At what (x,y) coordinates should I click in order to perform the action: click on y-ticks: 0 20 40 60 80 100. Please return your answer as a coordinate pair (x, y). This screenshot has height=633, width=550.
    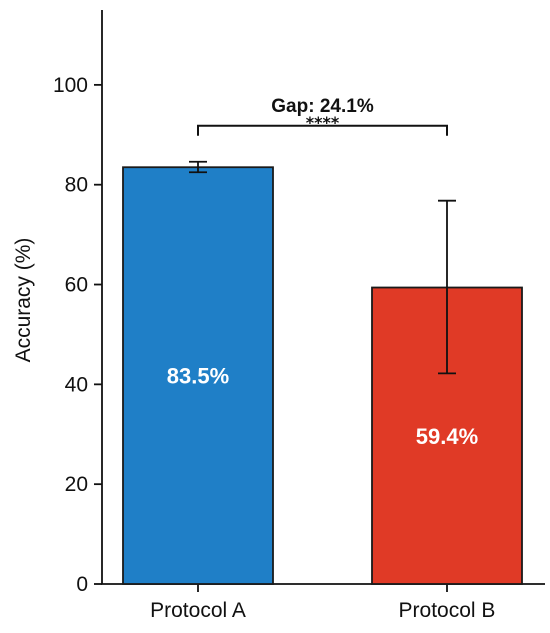
    Looking at the image, I should click on (77, 335).